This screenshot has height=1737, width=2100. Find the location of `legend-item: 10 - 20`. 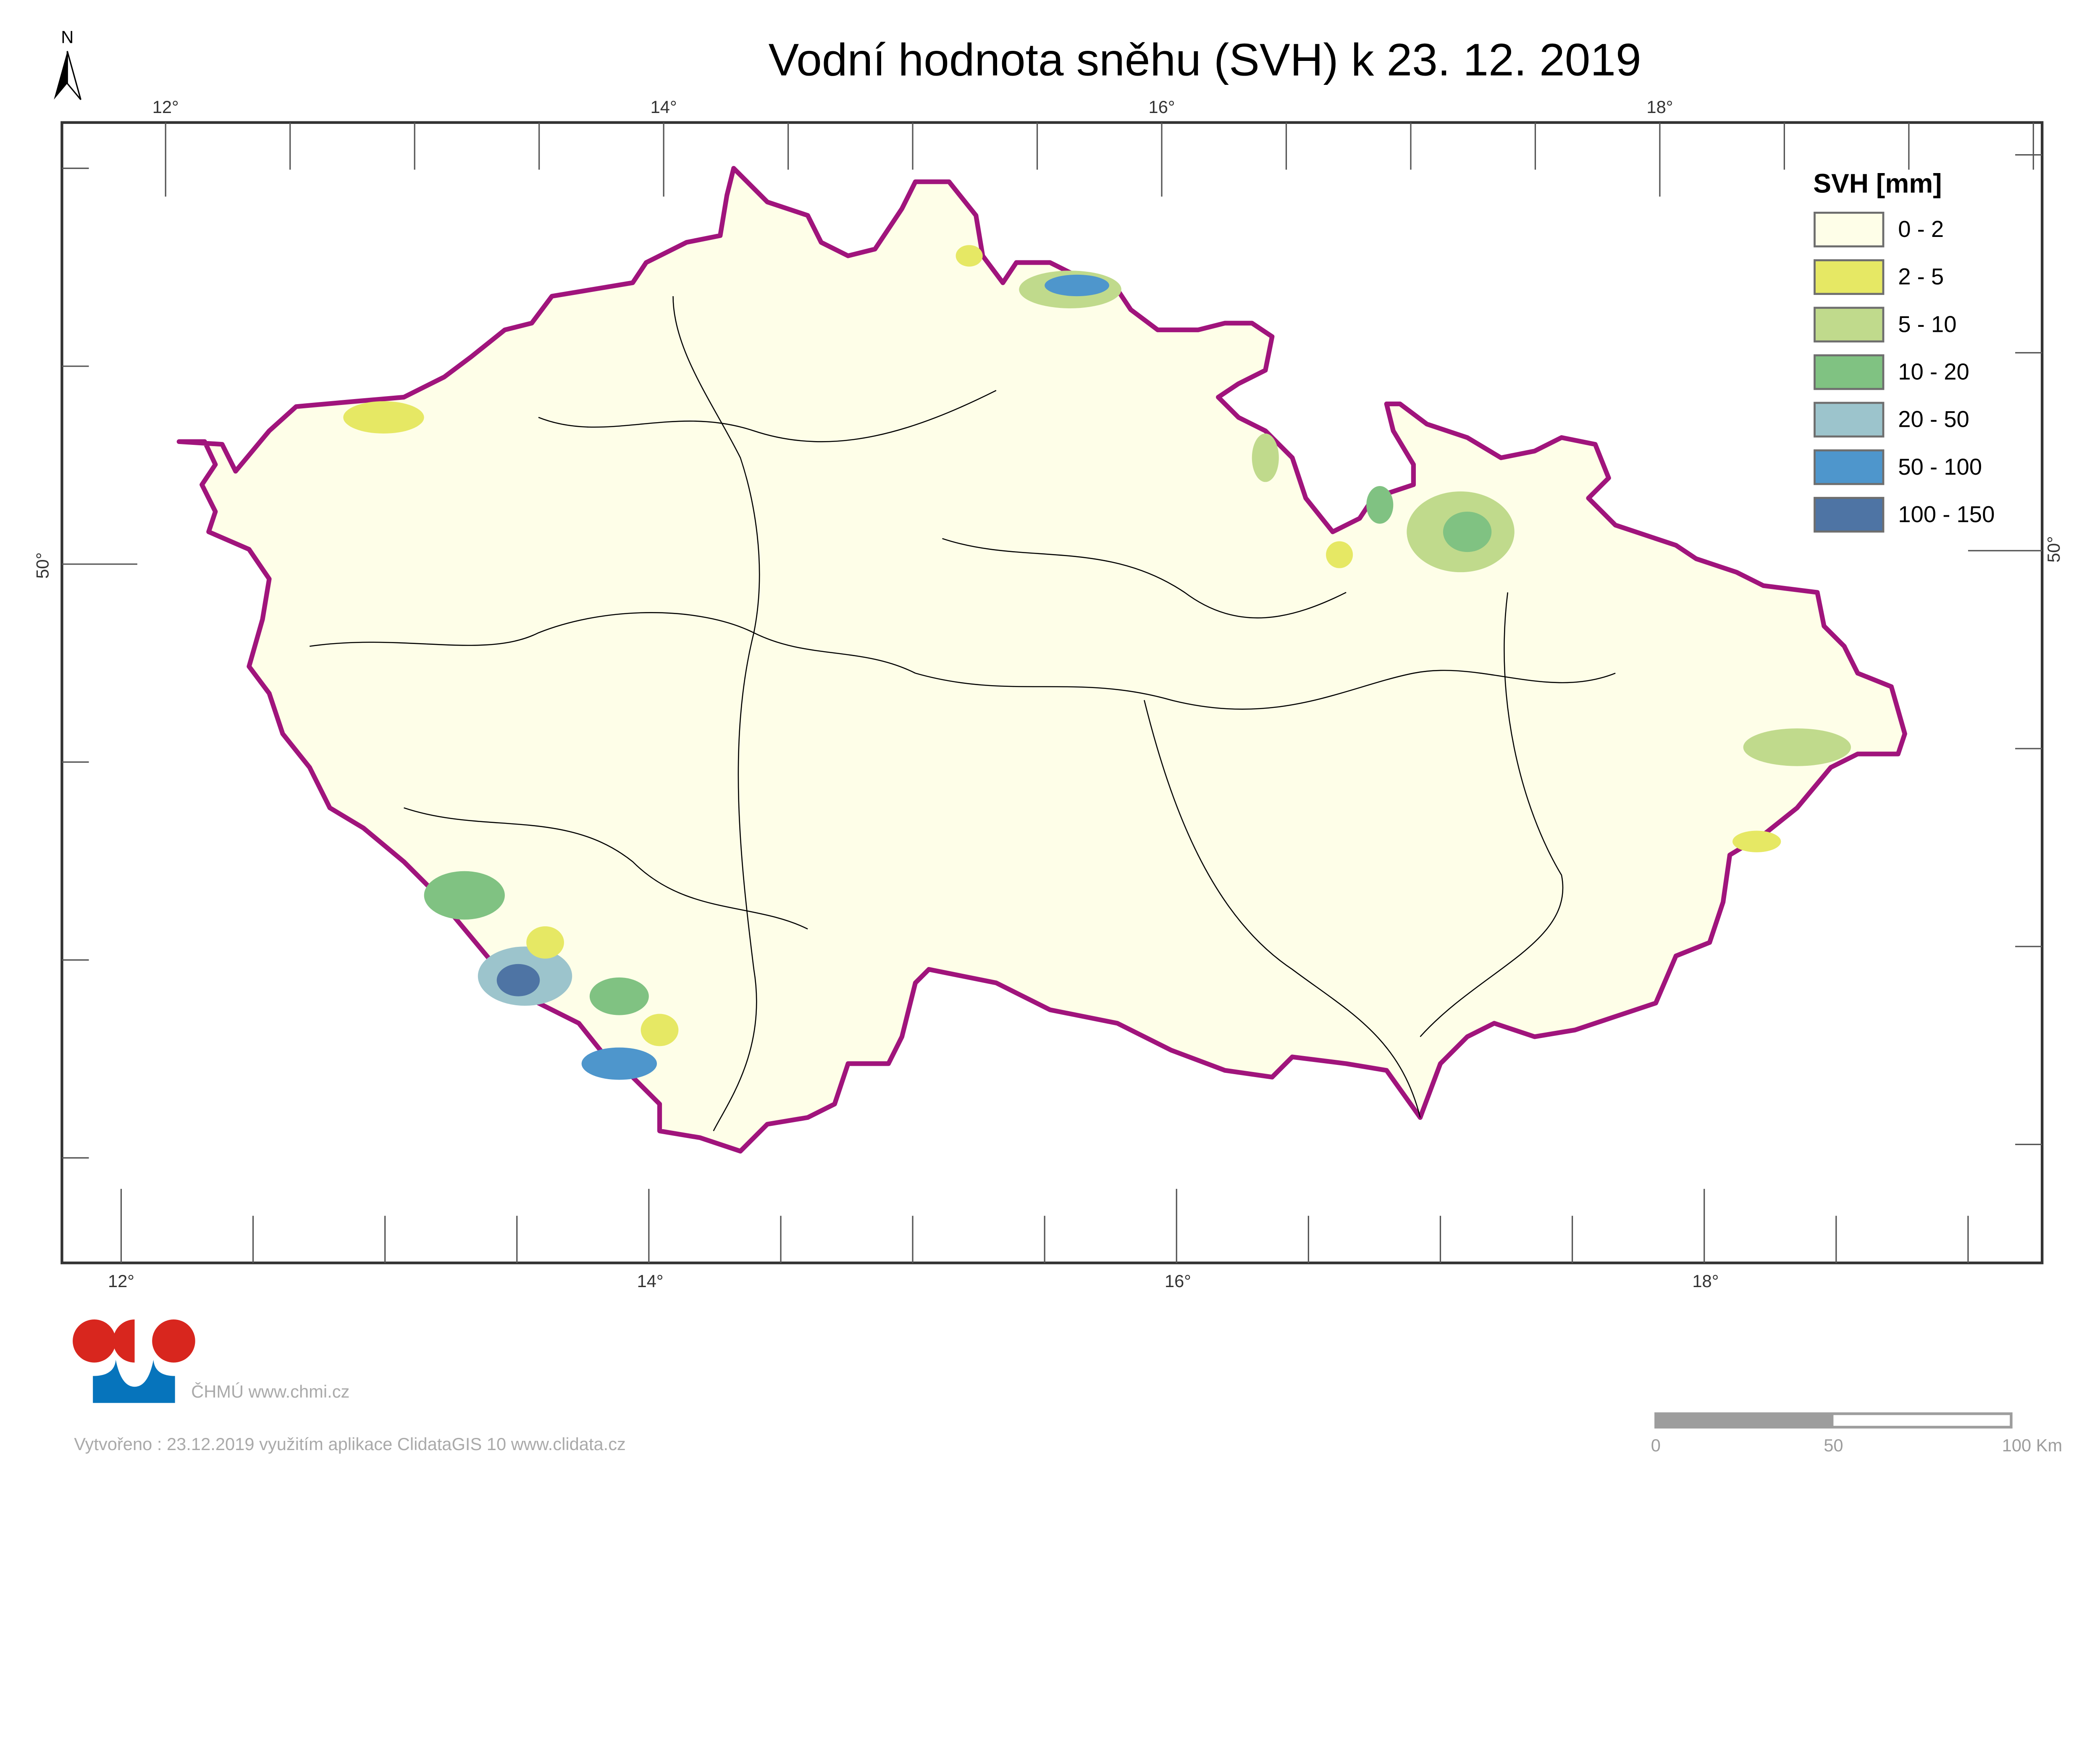

legend-item: 10 - 20 is located at coordinates (1891, 372).